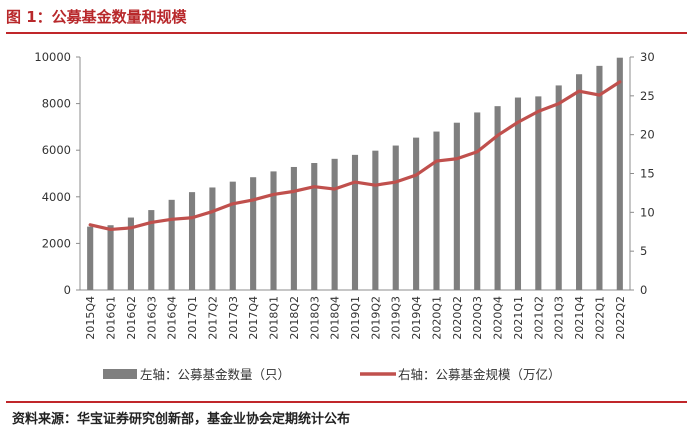  Describe the element at coordinates (181, 419) in the screenshot. I see `source-note: 资料来源：华宝证券研究创新部，基金业协会定期统计公布` at that location.